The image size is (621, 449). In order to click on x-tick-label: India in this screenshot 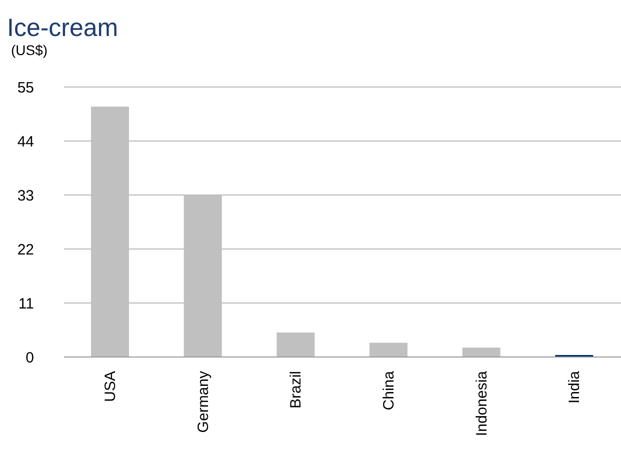, I will do `click(575, 387)`.